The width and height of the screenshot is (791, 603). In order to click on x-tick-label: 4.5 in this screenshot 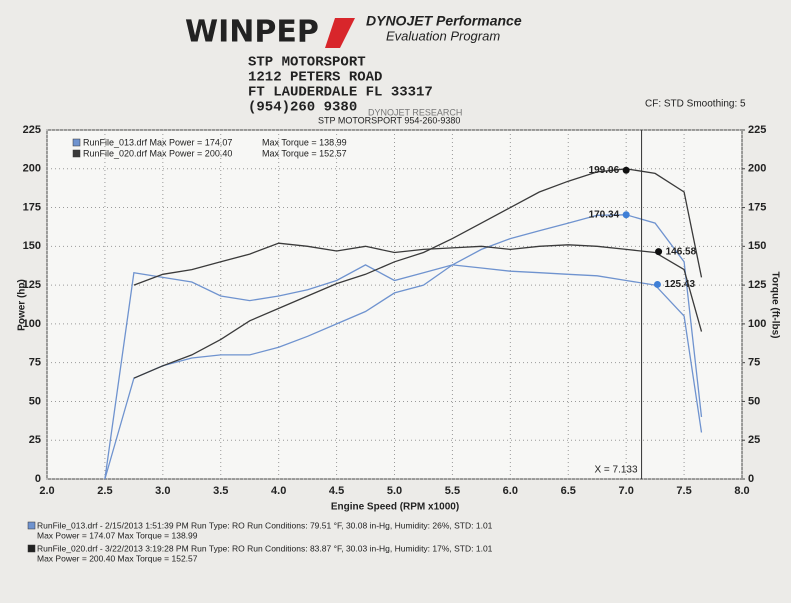, I will do `click(336, 491)`.